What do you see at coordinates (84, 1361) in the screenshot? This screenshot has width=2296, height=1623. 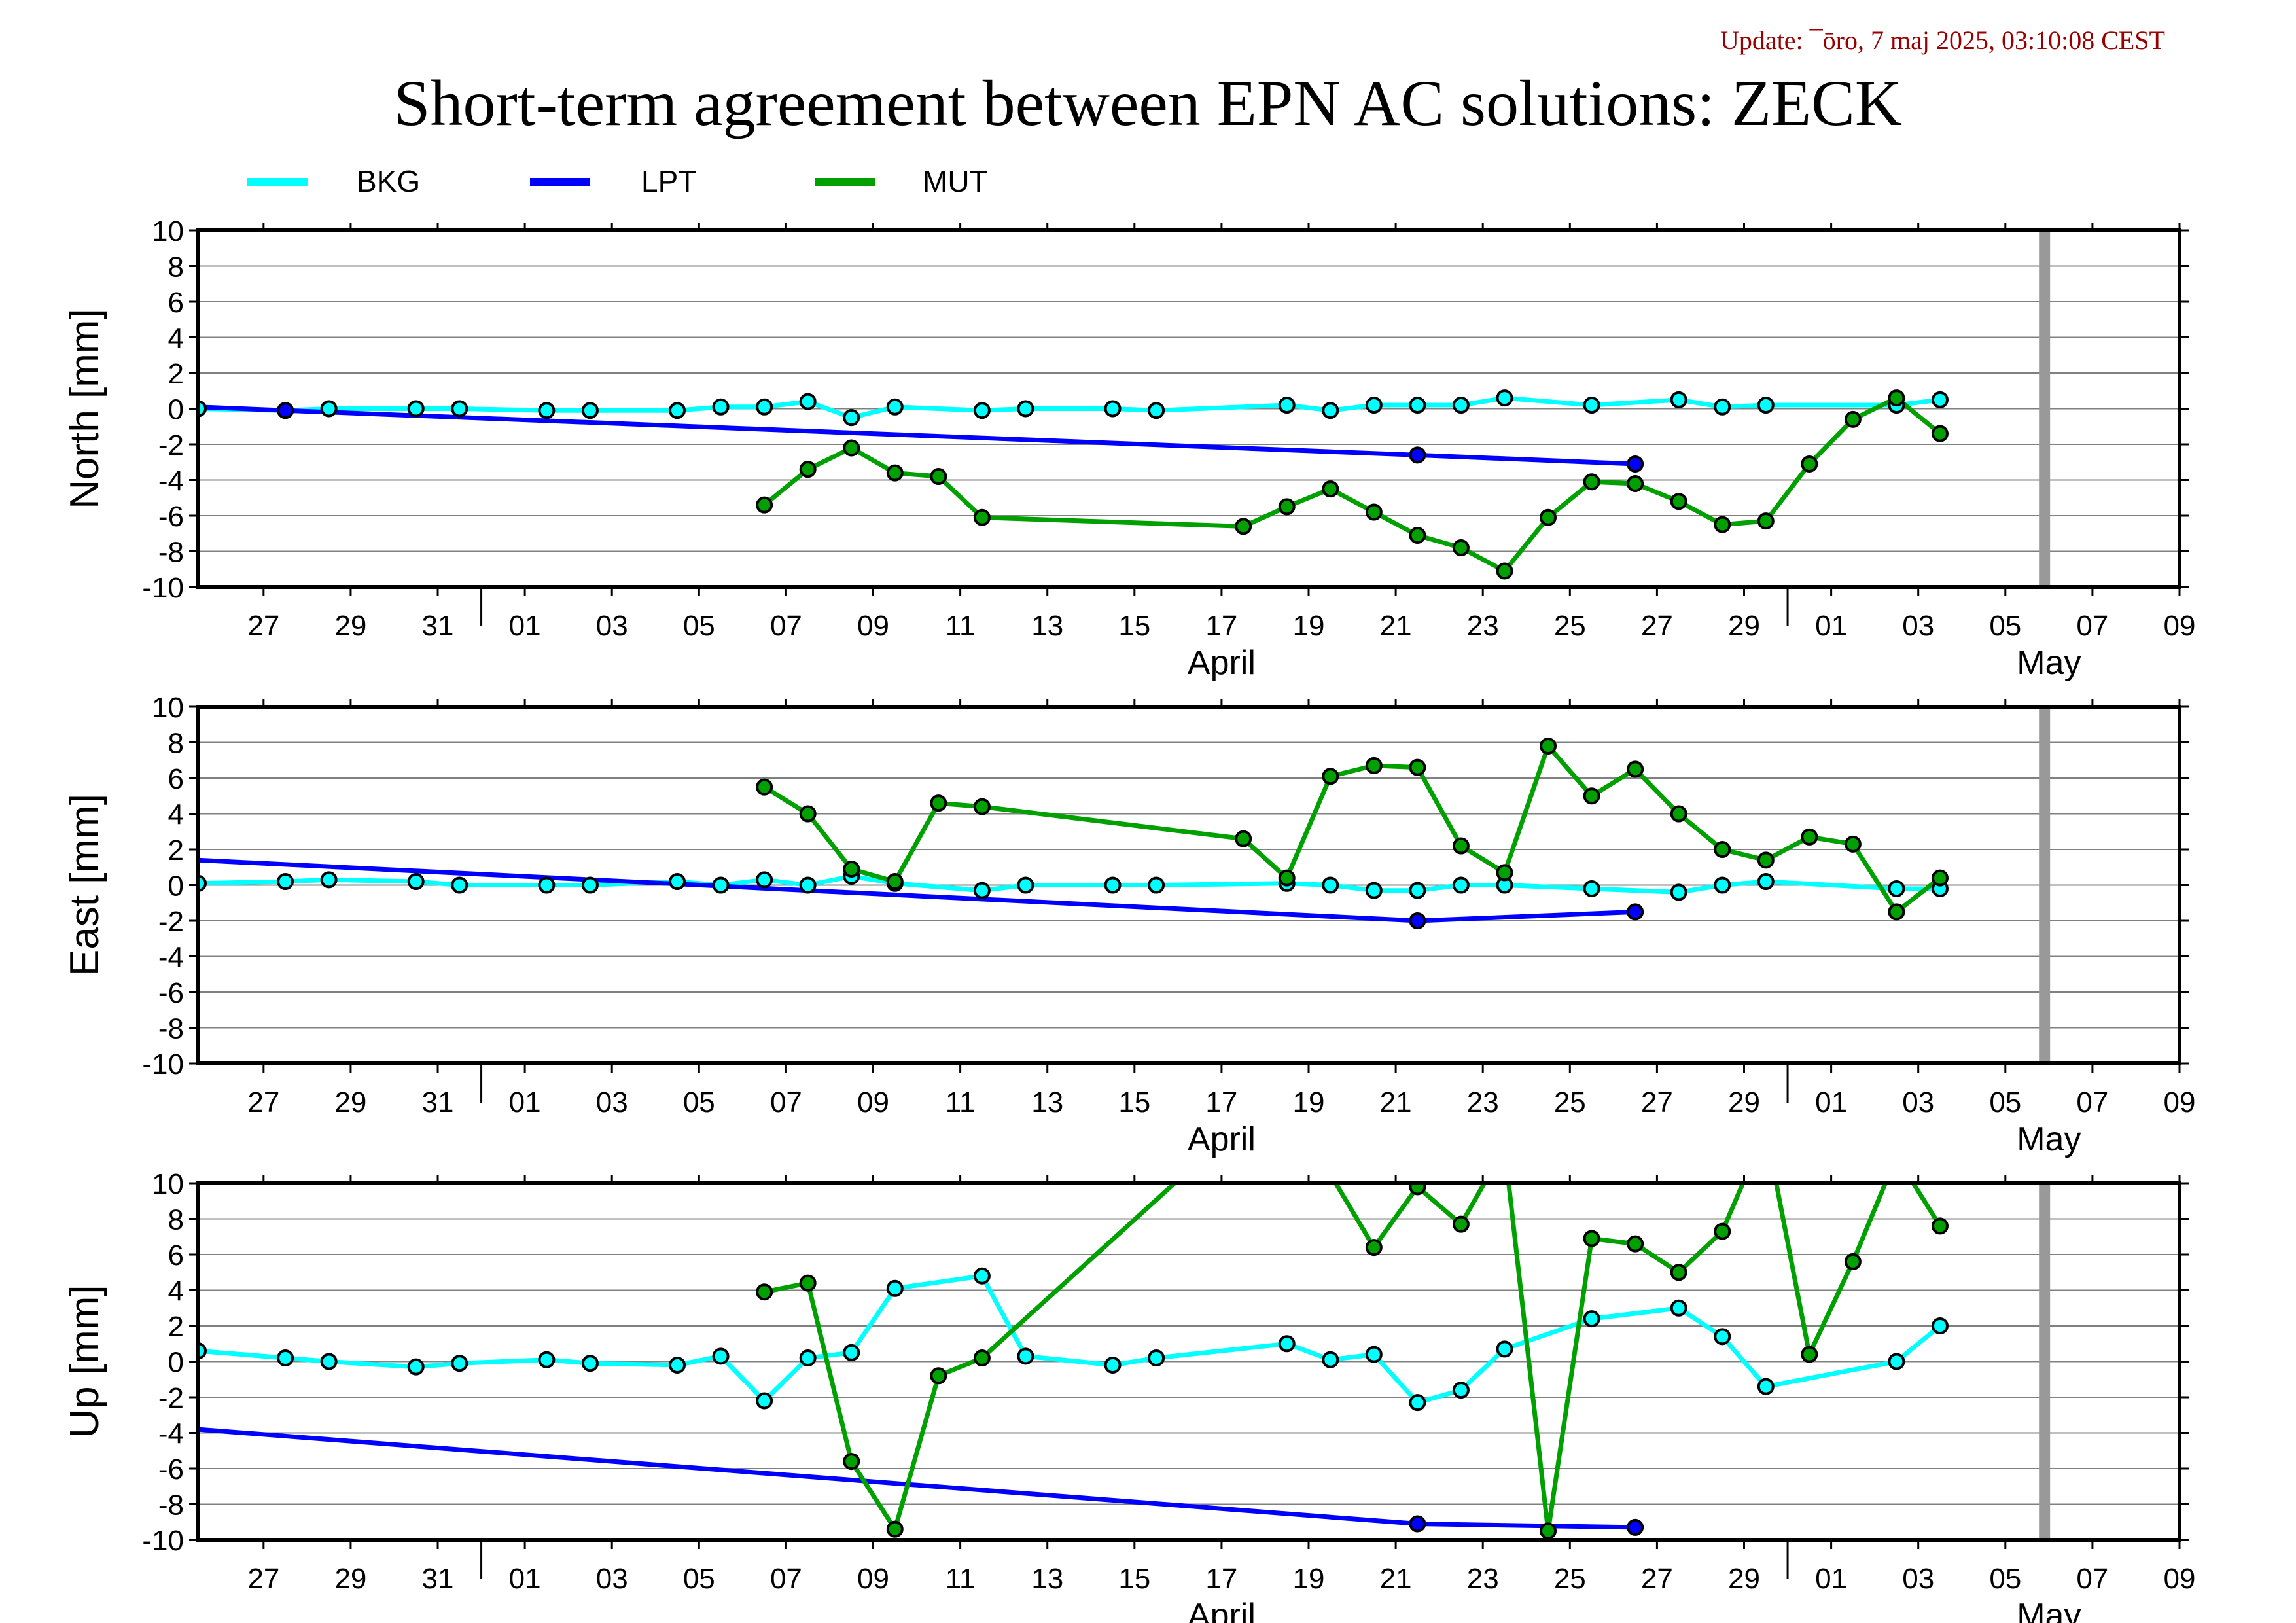 I see `y-axis-label: Up [mm]` at bounding box center [84, 1361].